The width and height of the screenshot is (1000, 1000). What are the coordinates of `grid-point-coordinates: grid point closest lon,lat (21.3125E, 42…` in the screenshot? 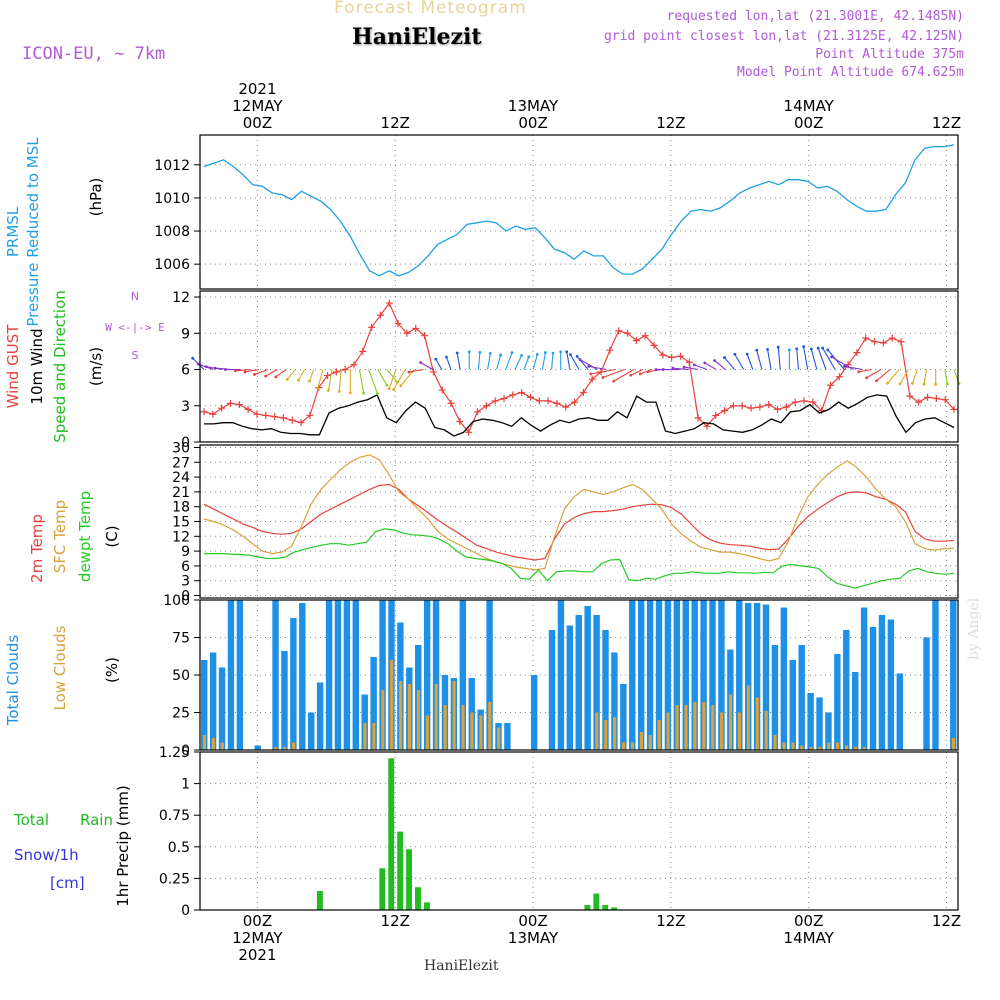 It's located at (783, 36).